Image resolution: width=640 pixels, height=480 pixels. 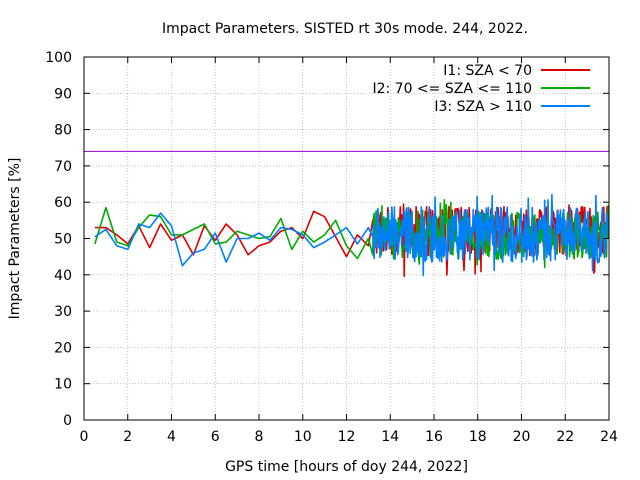 What do you see at coordinates (127, 437) in the screenshot?
I see `x-tick-label: 2` at bounding box center [127, 437].